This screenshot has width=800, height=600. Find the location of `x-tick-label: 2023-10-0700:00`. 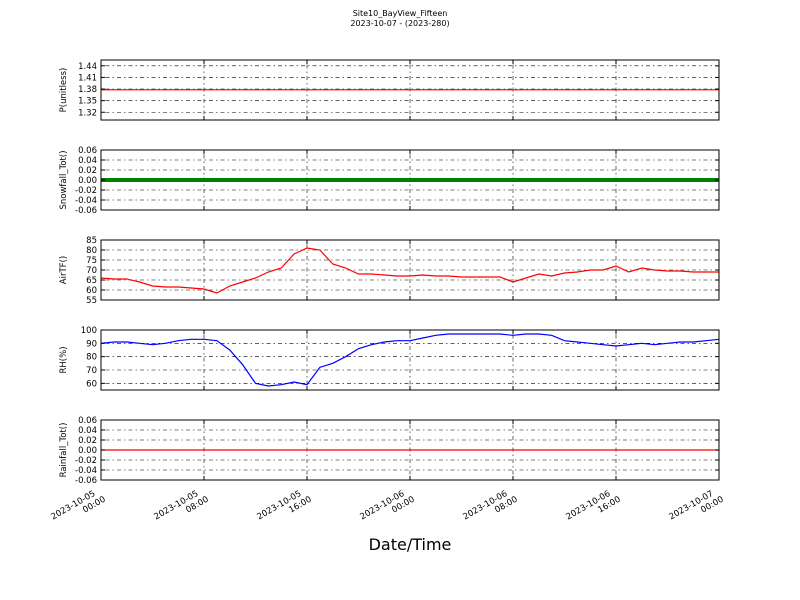

x-tick-label: 2023-10-0700:00 is located at coordinates (697, 508).